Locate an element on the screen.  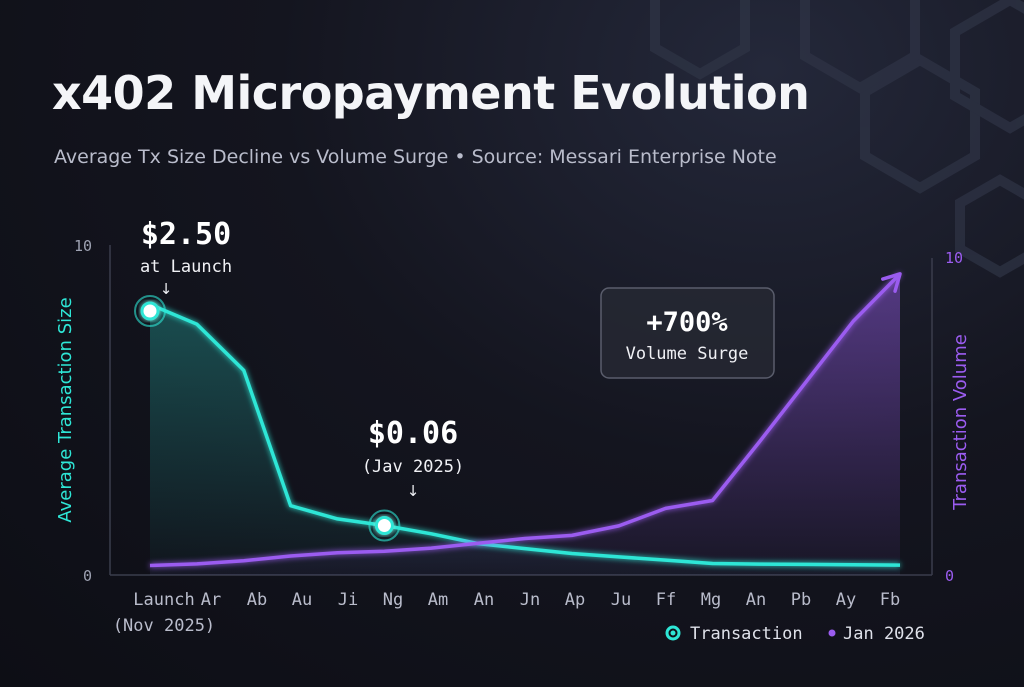
x-tick-label: Au is located at coordinates (302, 600).